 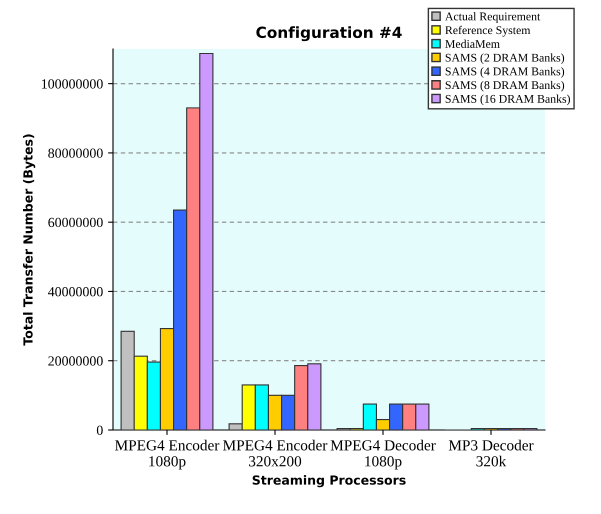 I want to click on legend-label: Actual Requirement, so click(x=492, y=17).